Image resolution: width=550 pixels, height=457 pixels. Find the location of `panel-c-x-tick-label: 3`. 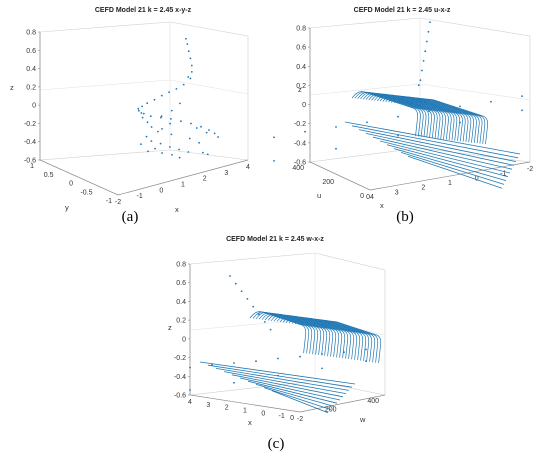

panel-c-x-tick-label: 3 is located at coordinates (208, 405).